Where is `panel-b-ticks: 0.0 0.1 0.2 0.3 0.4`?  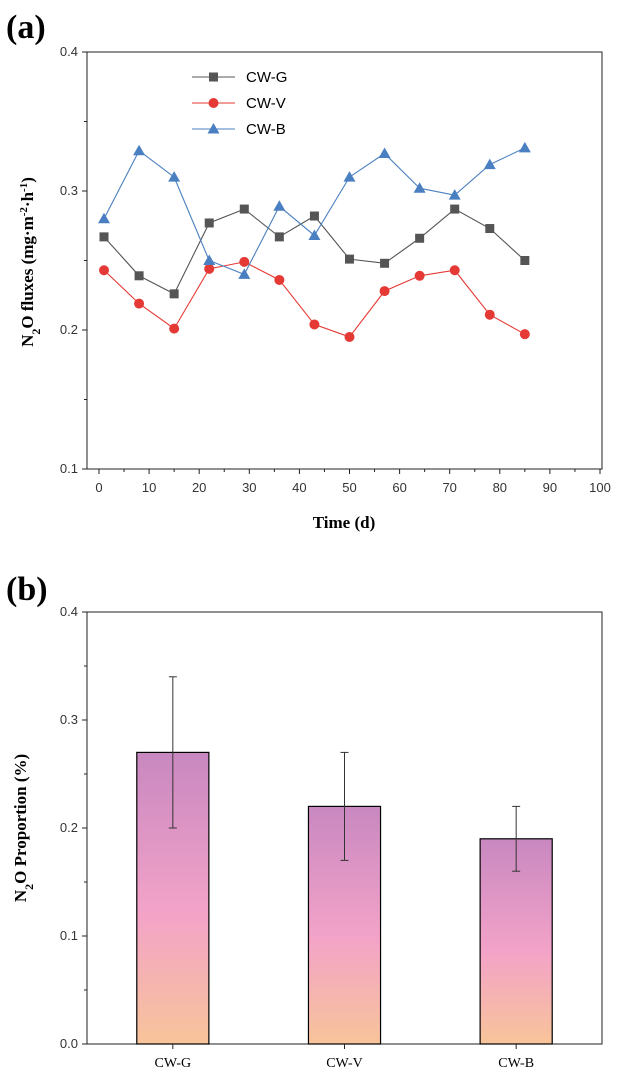
panel-b-ticks: 0.0 0.1 0.2 0.3 0.4 is located at coordinates (73, 827).